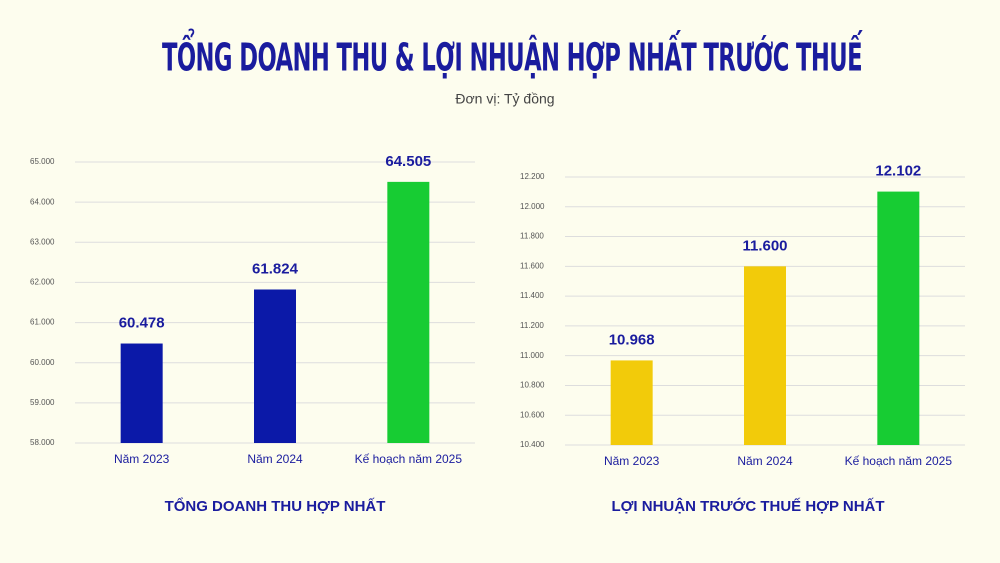  I want to click on subtitle: Đơn vị: Tỷ đồng, so click(504, 99).